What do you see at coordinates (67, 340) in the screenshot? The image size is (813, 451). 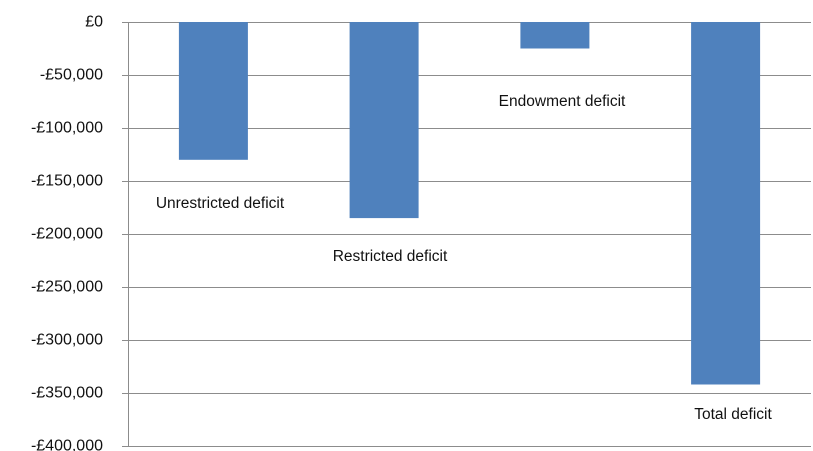 I see `y-tick-label: -£300,000` at bounding box center [67, 340].